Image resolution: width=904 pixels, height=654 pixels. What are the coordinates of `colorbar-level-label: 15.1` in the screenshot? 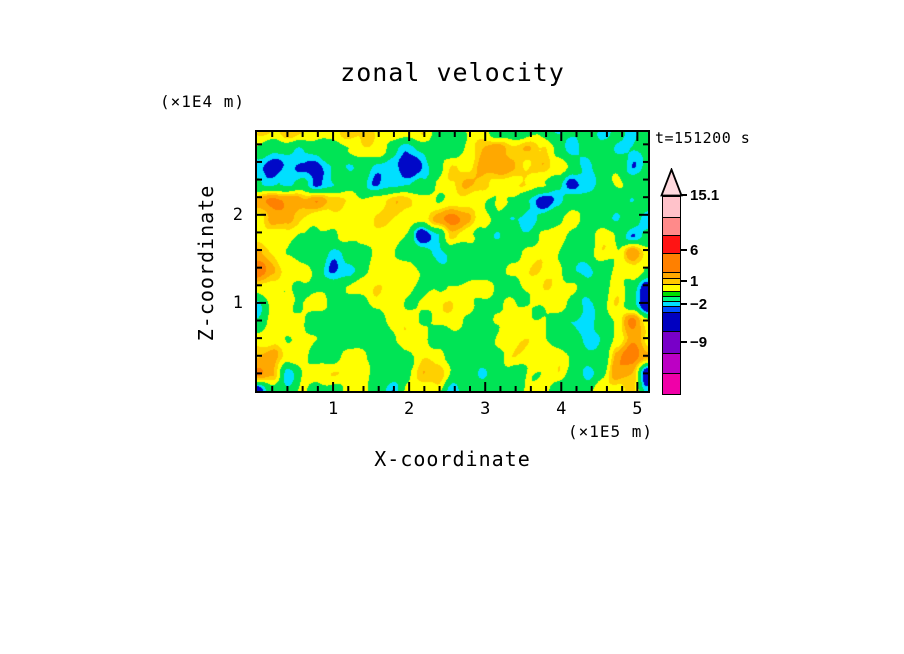 It's located at (705, 195).